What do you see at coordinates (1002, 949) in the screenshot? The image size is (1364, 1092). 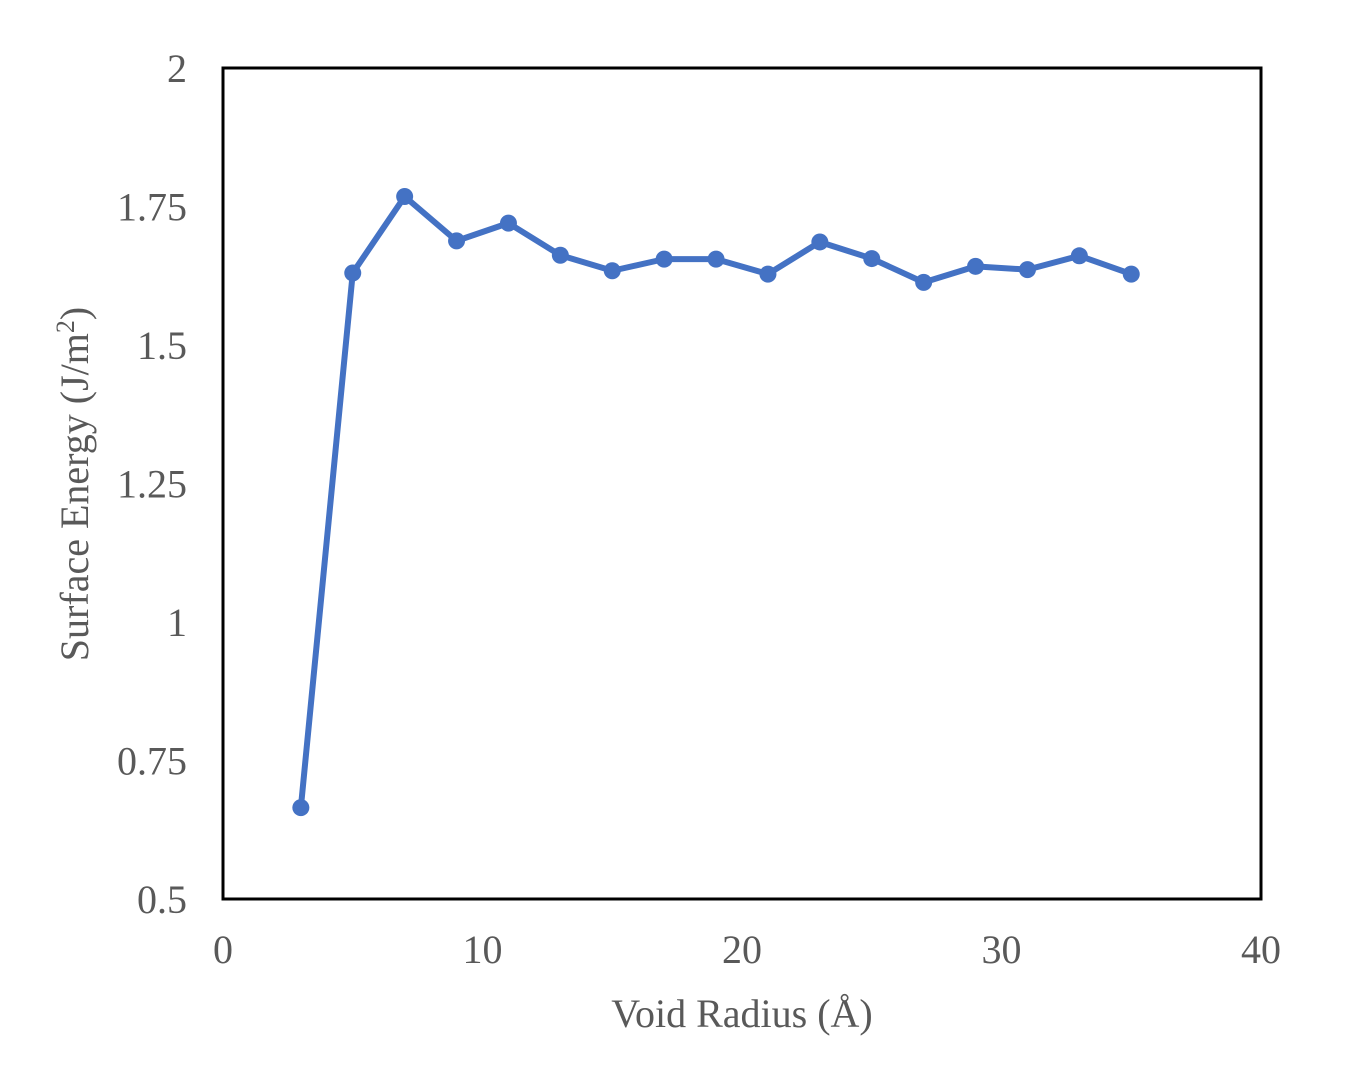 I see `x-tick-label: 30` at bounding box center [1002, 949].